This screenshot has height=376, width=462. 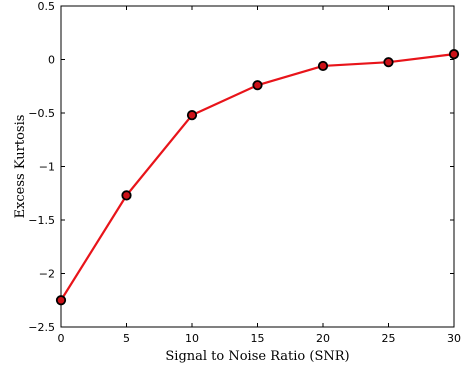 What do you see at coordinates (47, 274) in the screenshot?
I see `y-tick-label: −2` at bounding box center [47, 274].